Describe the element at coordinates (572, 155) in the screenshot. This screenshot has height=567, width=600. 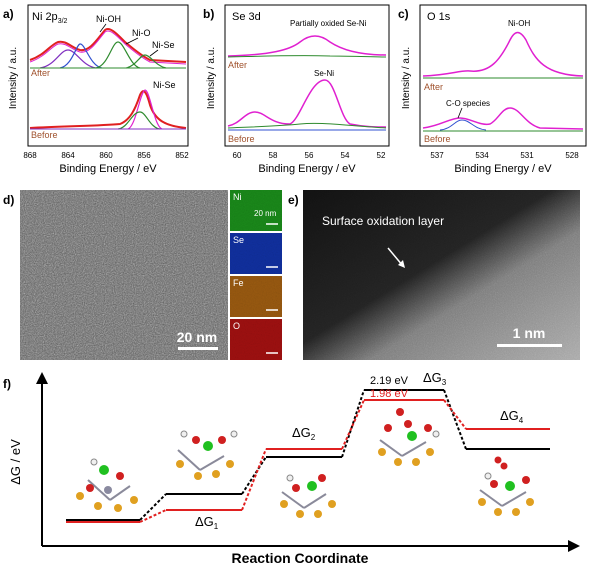
I see `panel-c-tick-4: 528` at that location.